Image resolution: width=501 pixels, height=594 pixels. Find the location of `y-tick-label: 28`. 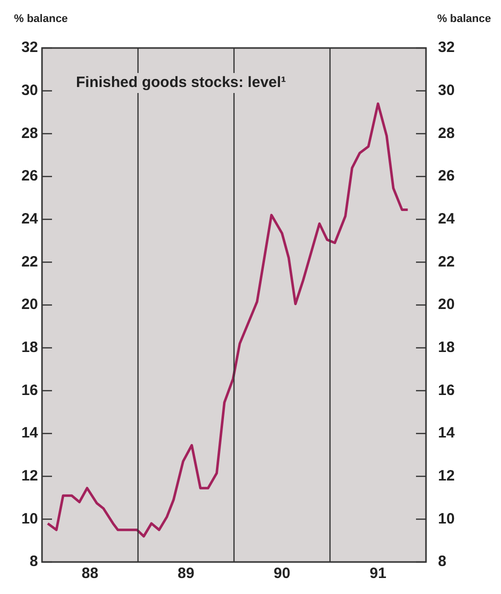

y-tick-label: 28 is located at coordinates (29, 133).